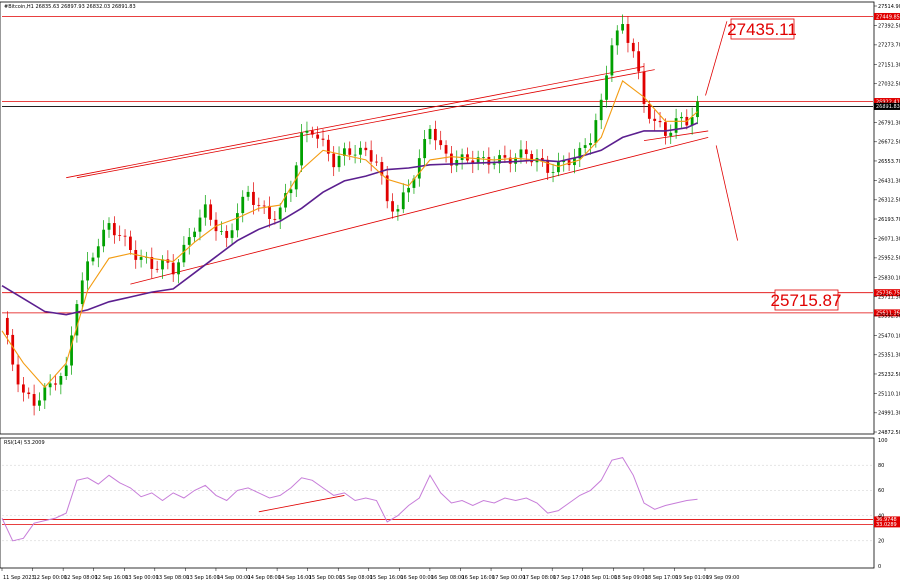 This screenshot has width=900, height=585. What do you see at coordinates (294, 578) in the screenshot?
I see `time-tick-label: 14 Sep 16:00` at bounding box center [294, 578].